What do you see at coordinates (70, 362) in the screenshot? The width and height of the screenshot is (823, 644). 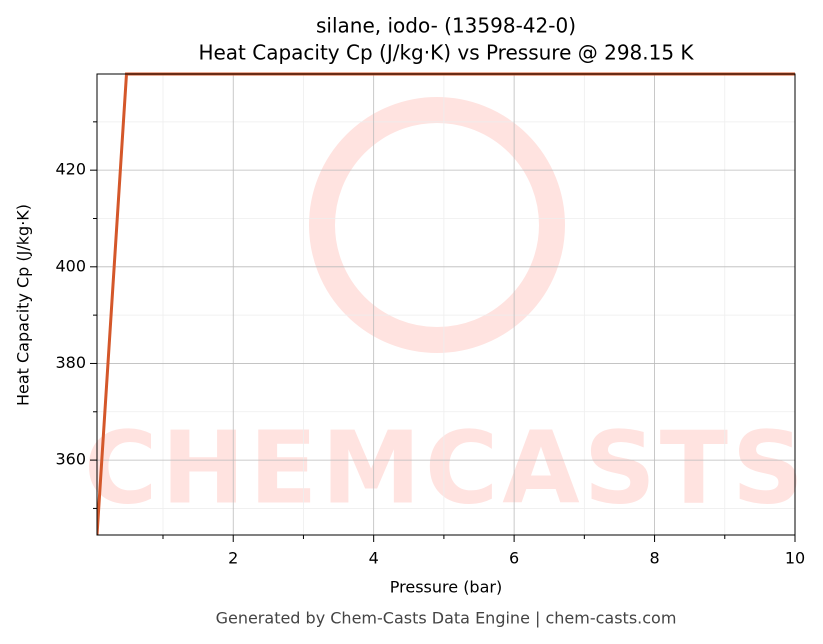 I see `y-tick-label: 380` at bounding box center [70, 362].